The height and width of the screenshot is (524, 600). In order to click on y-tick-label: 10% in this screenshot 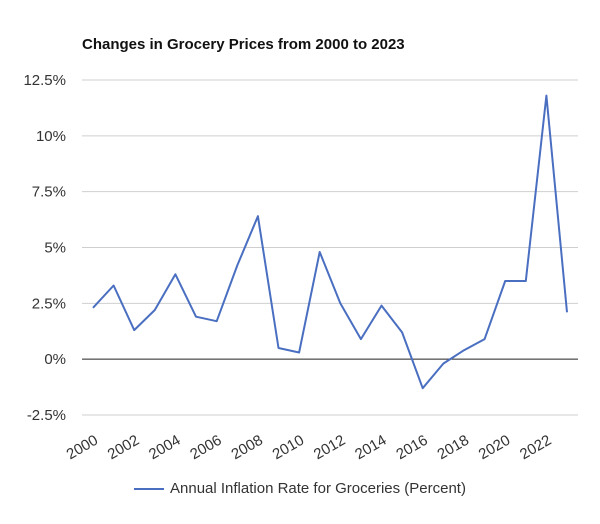, I will do `click(51, 136)`.